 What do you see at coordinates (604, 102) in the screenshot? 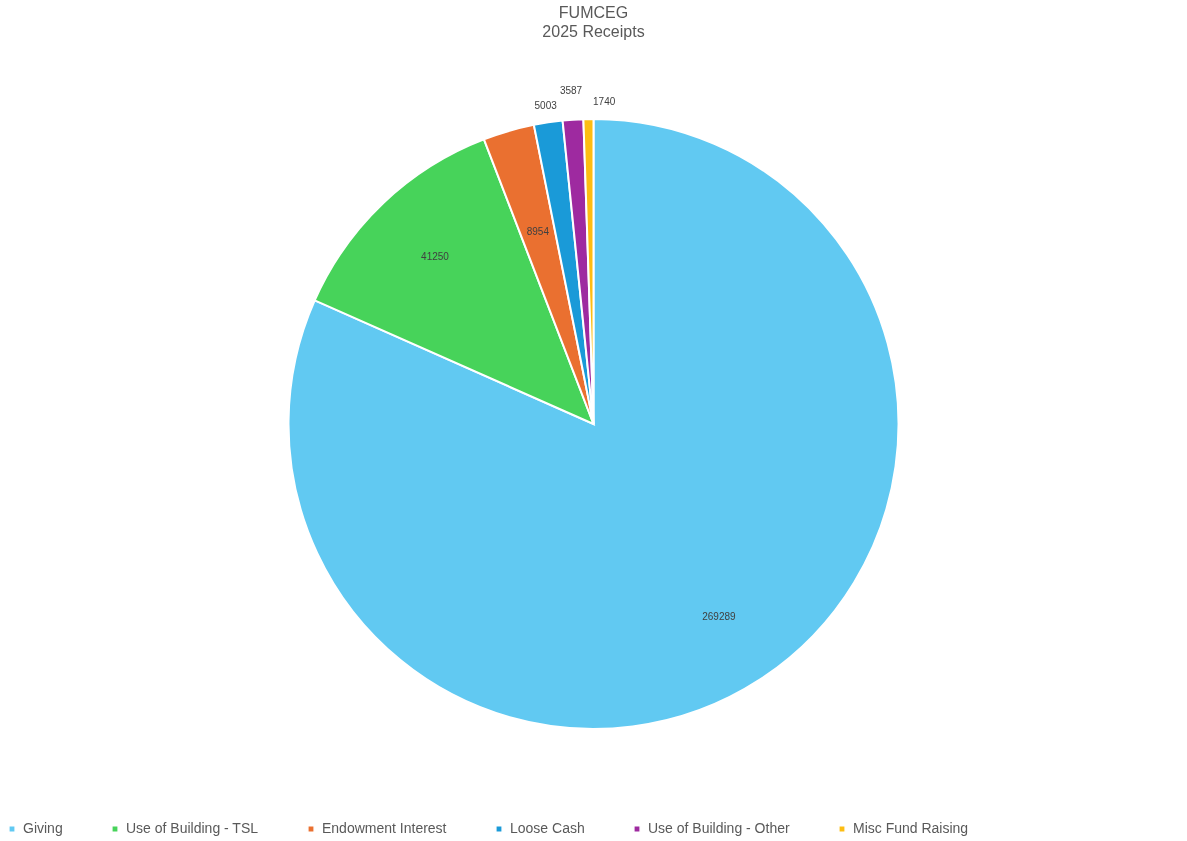
I see `data-label: 1740` at bounding box center [604, 102].